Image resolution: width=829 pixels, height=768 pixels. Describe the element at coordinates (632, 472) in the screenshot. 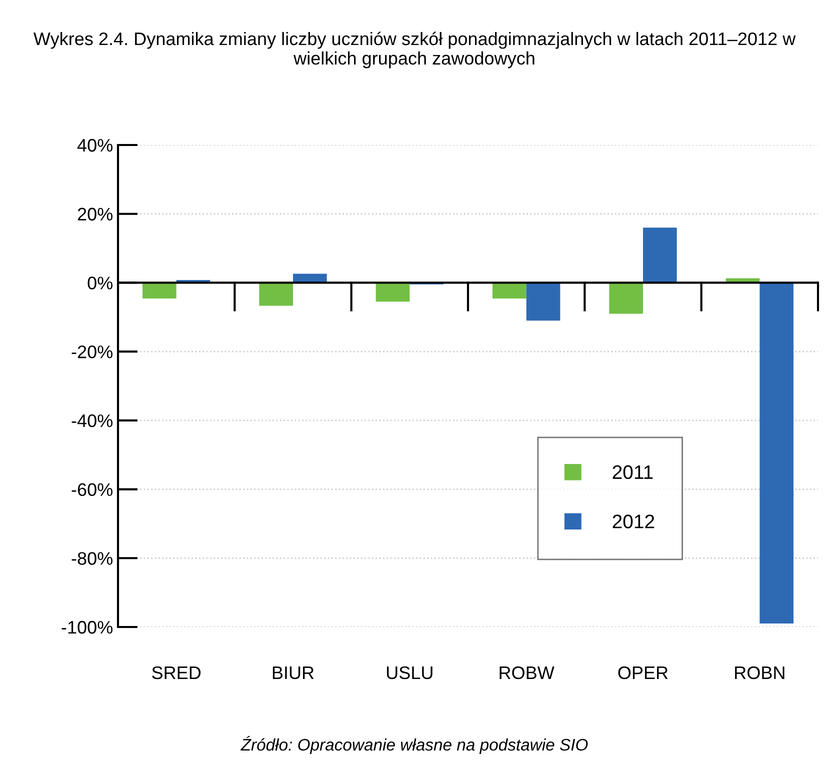

I see `legend-label: 2011` at that location.